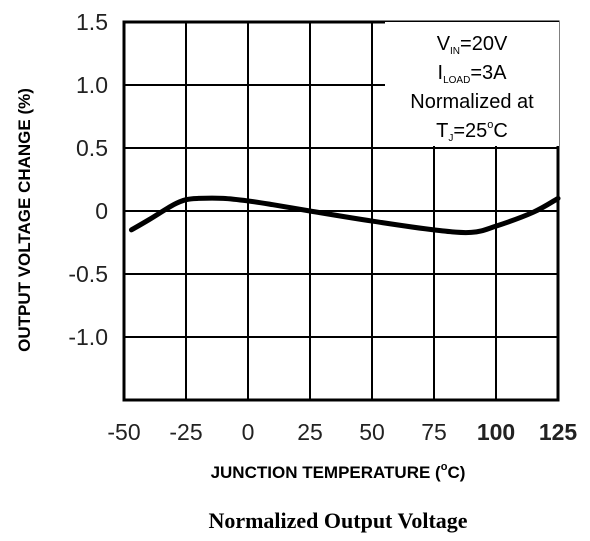 This screenshot has height=541, width=590. I want to click on x-tick-label: 100, so click(496, 432).